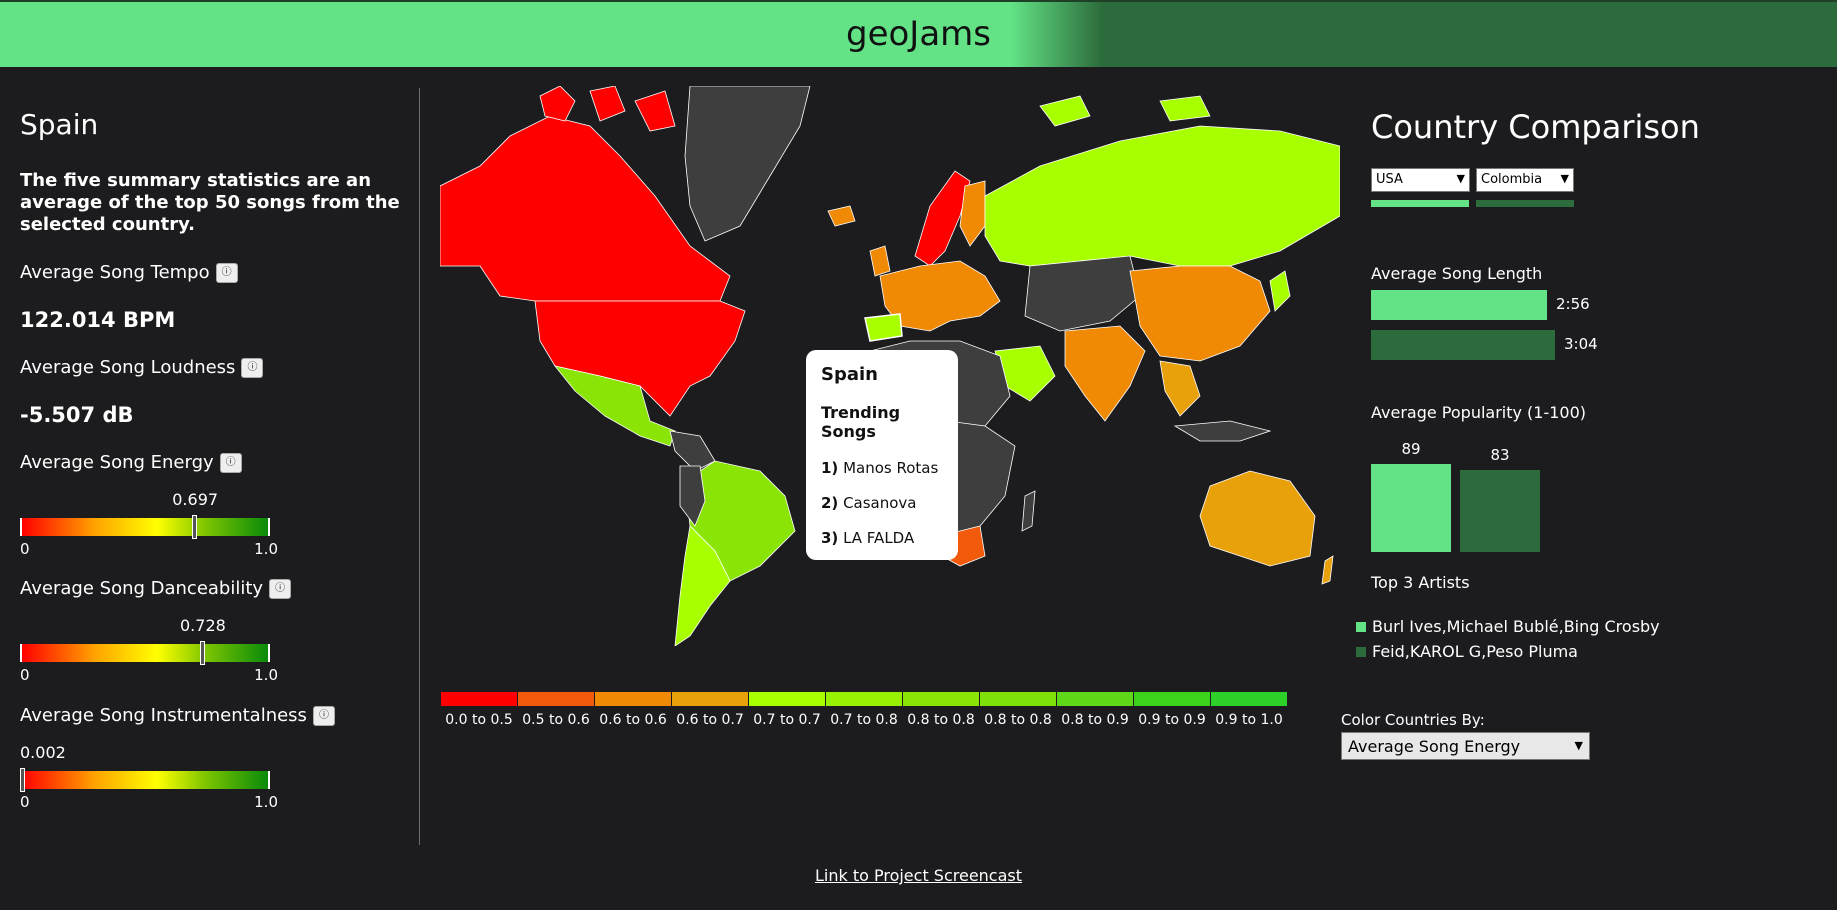  Describe the element at coordinates (1172, 710) in the screenshot. I see `legend-item: 0.9 to 0.9` at that location.